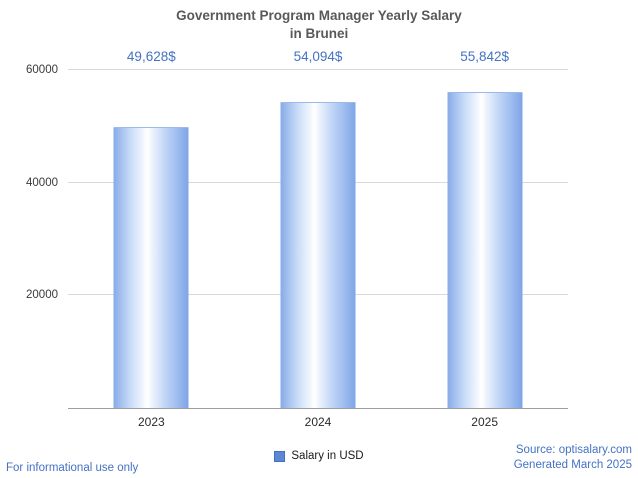 This screenshot has width=638, height=478. I want to click on legend-label: Salary in USD, so click(327, 456).